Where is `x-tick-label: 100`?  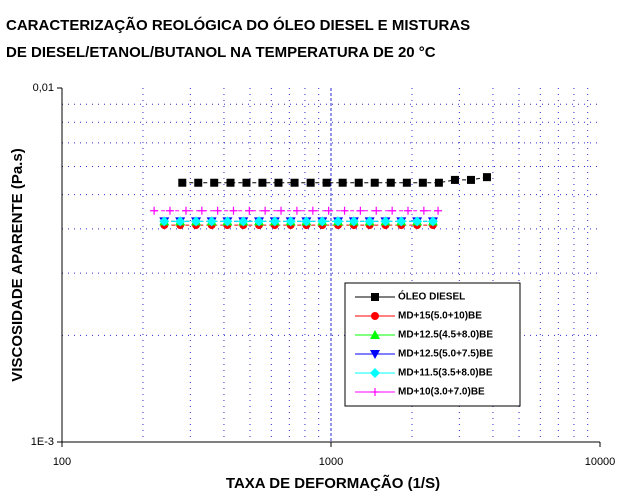
x-tick-label: 100 is located at coordinates (62, 462).